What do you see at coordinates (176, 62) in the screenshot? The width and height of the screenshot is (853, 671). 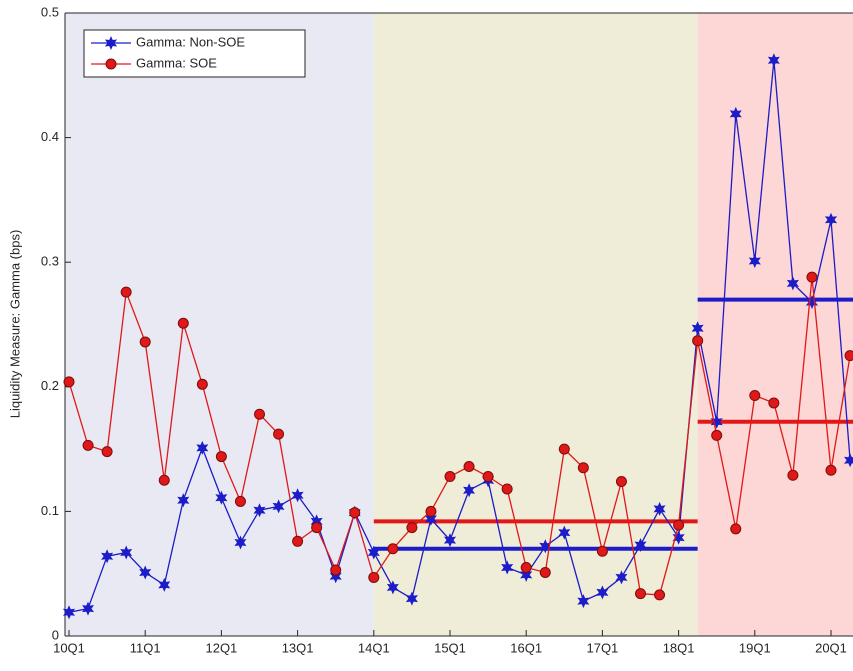 I see `legend-label: Gamma: SOE` at bounding box center [176, 62].